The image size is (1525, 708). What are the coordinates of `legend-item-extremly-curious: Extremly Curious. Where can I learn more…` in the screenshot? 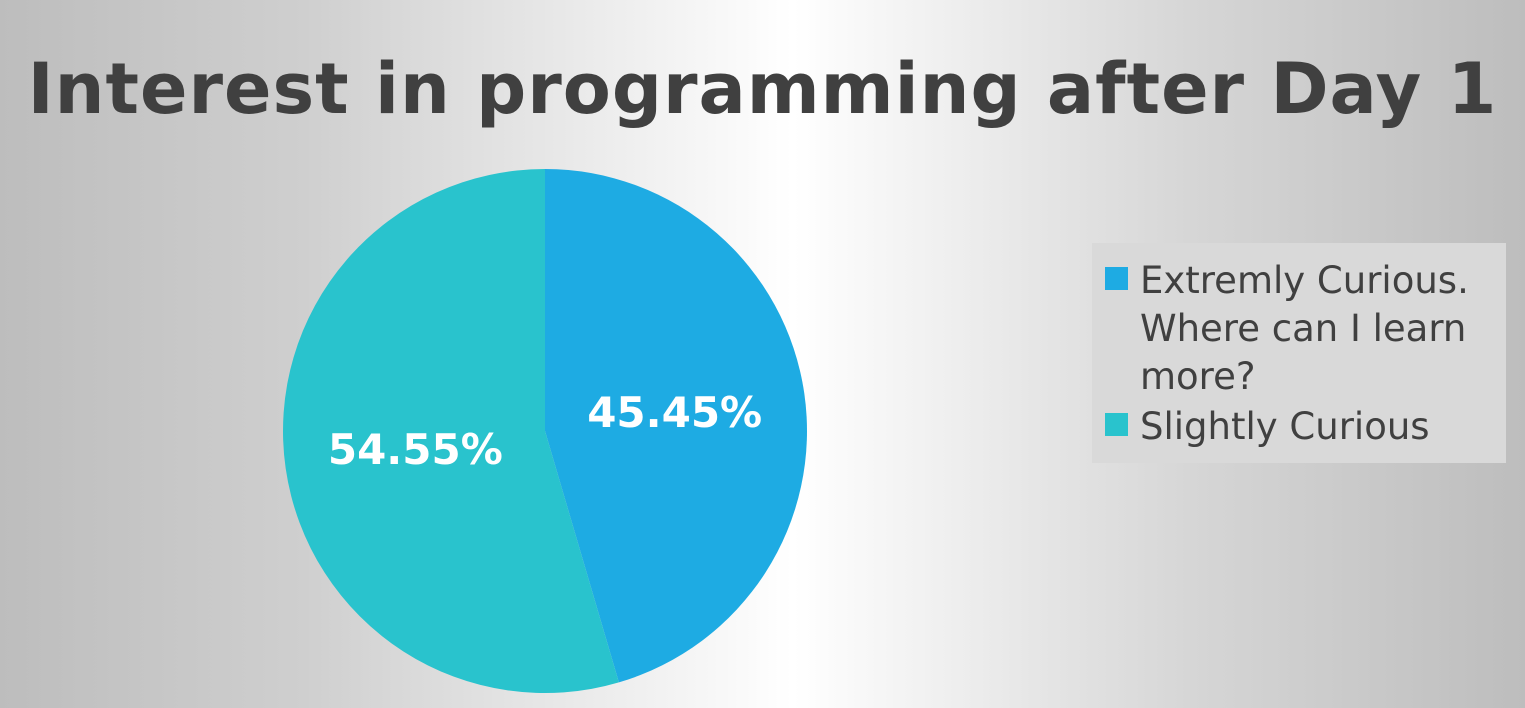 It's located at (1305, 329).